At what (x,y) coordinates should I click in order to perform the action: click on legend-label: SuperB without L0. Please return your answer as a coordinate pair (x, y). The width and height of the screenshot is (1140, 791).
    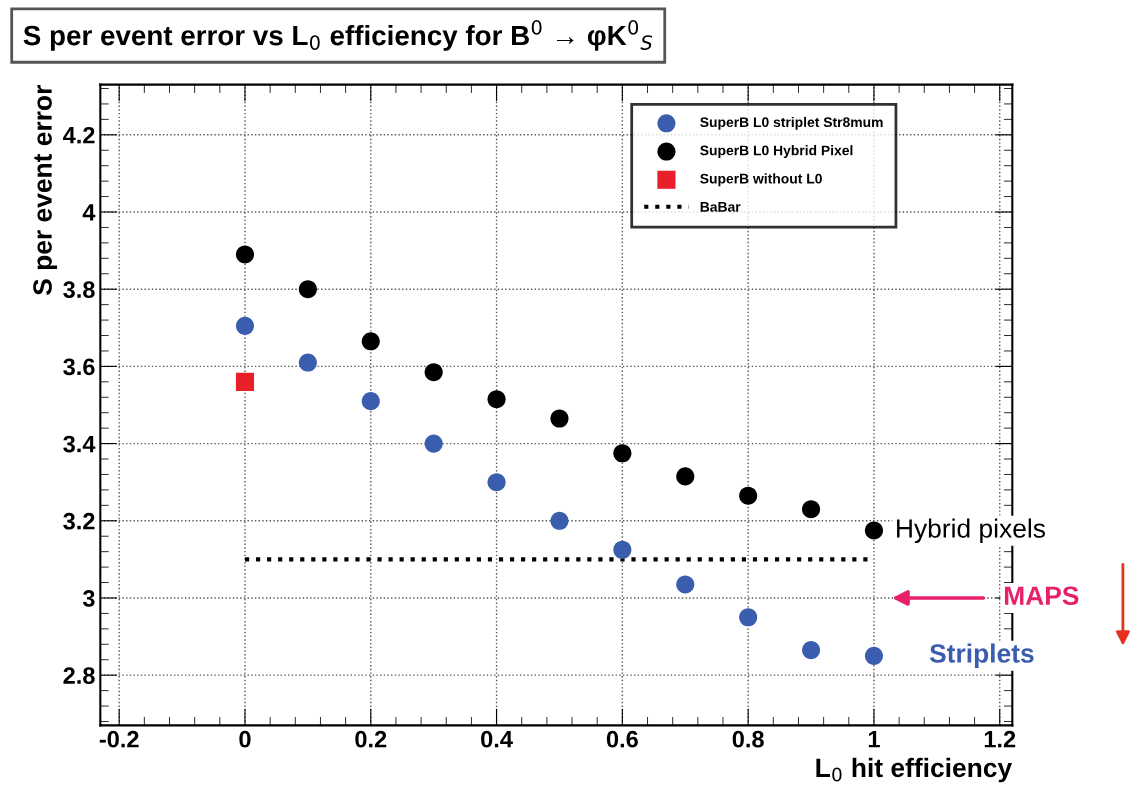
    Looking at the image, I should click on (761, 180).